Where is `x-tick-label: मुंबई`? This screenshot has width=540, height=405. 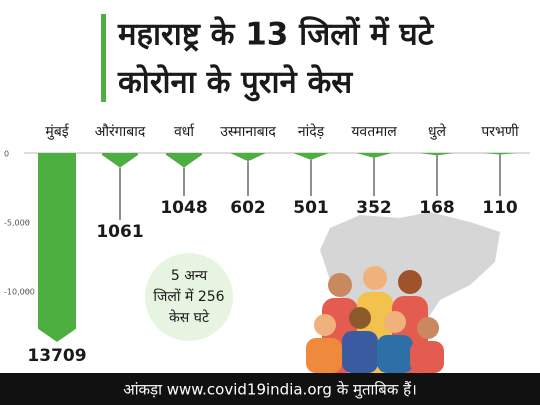
x-tick-label: मुंबई is located at coordinates (57, 131).